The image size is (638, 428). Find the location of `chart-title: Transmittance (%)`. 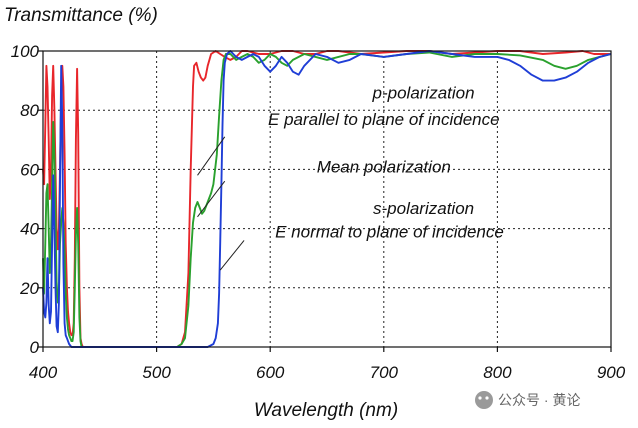

chart-title: Transmittance (%) is located at coordinates (81, 15).